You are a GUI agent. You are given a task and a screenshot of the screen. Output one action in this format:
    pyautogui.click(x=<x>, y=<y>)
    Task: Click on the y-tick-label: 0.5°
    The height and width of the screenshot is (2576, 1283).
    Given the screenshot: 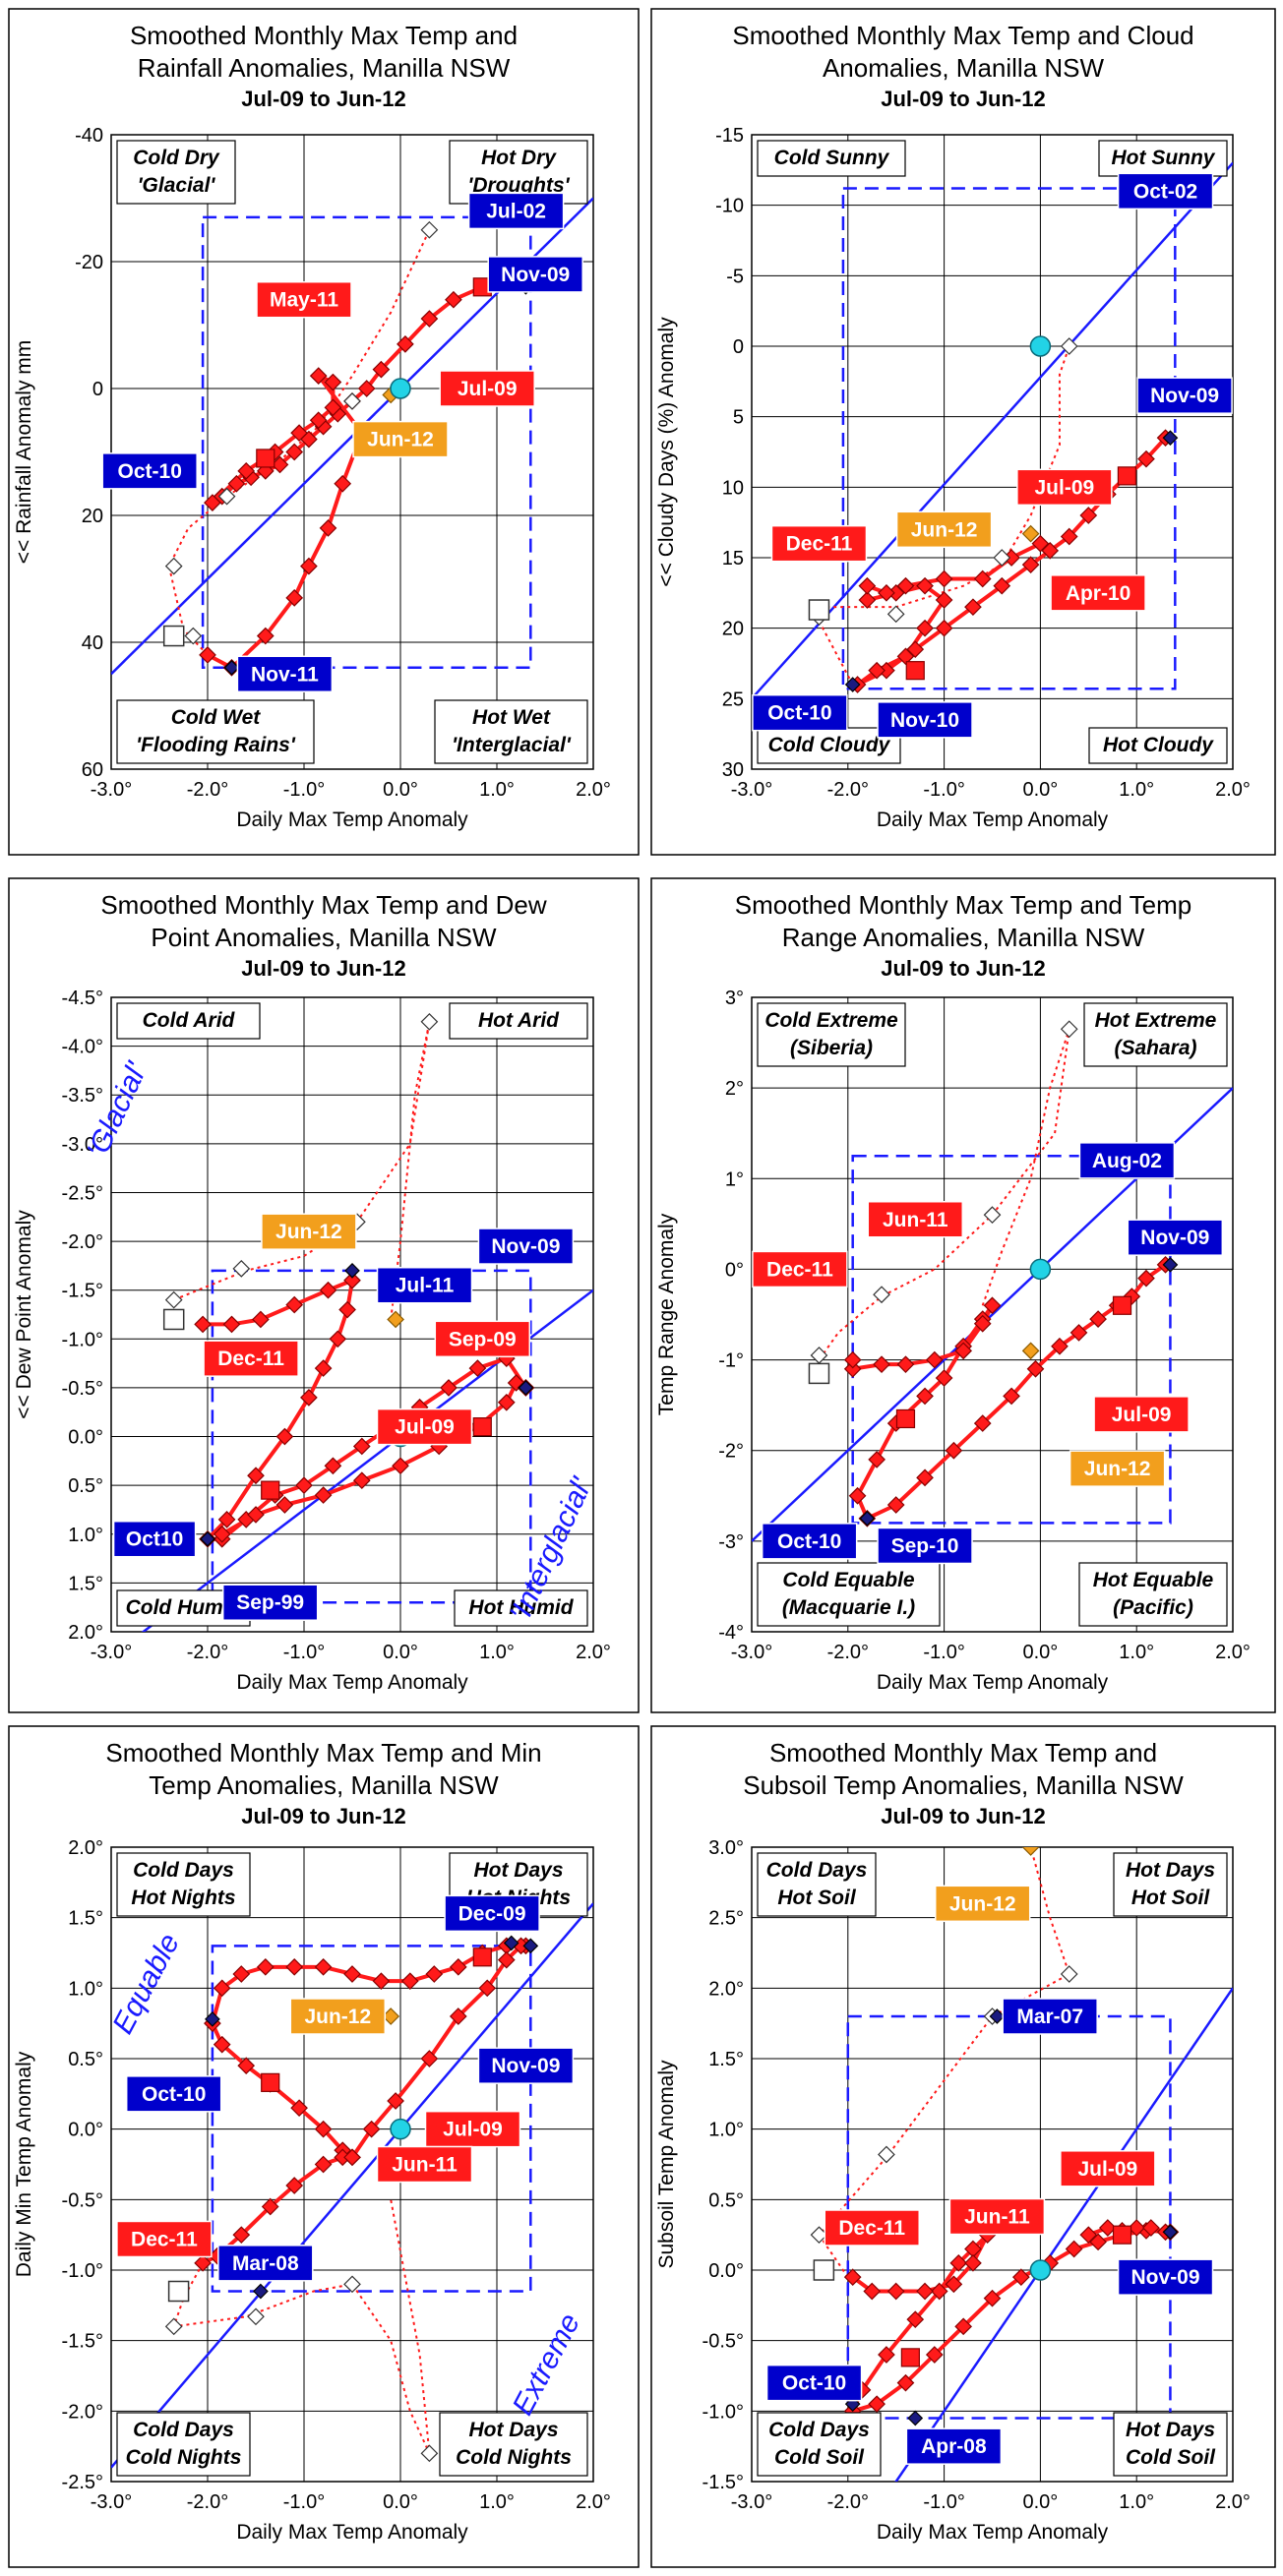 What is the action you would take?
    pyautogui.click(x=85, y=1486)
    